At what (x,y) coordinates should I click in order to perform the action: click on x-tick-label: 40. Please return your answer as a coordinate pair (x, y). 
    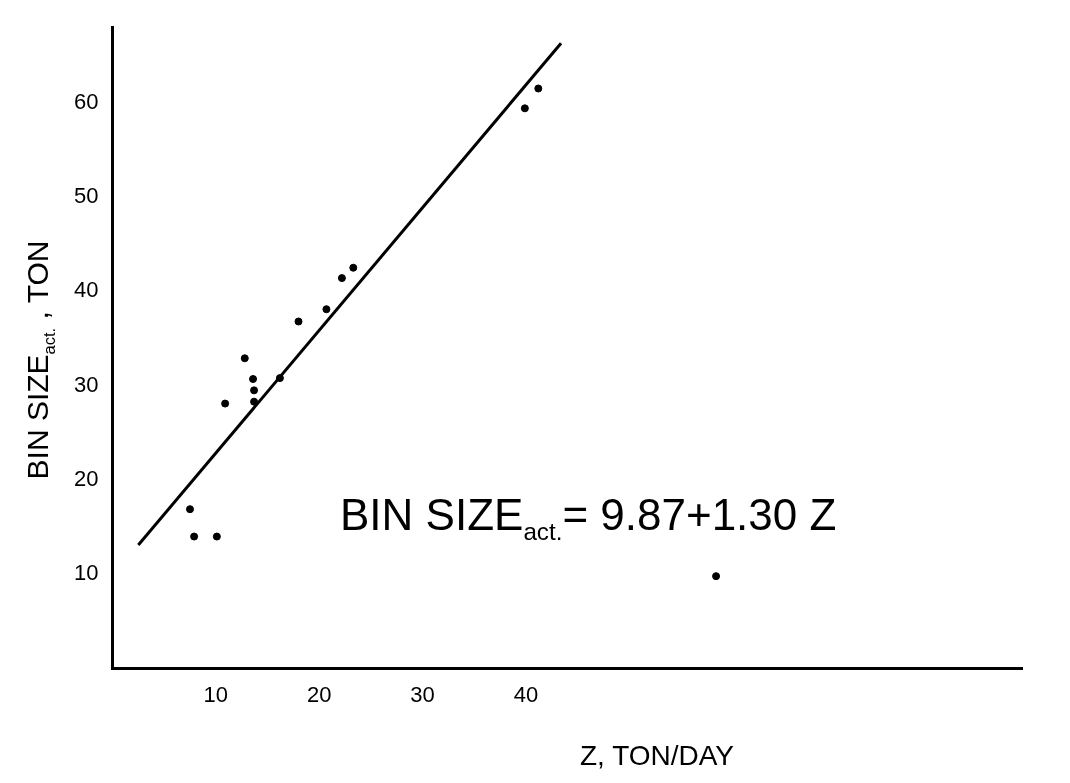
    Looking at the image, I should click on (526, 694).